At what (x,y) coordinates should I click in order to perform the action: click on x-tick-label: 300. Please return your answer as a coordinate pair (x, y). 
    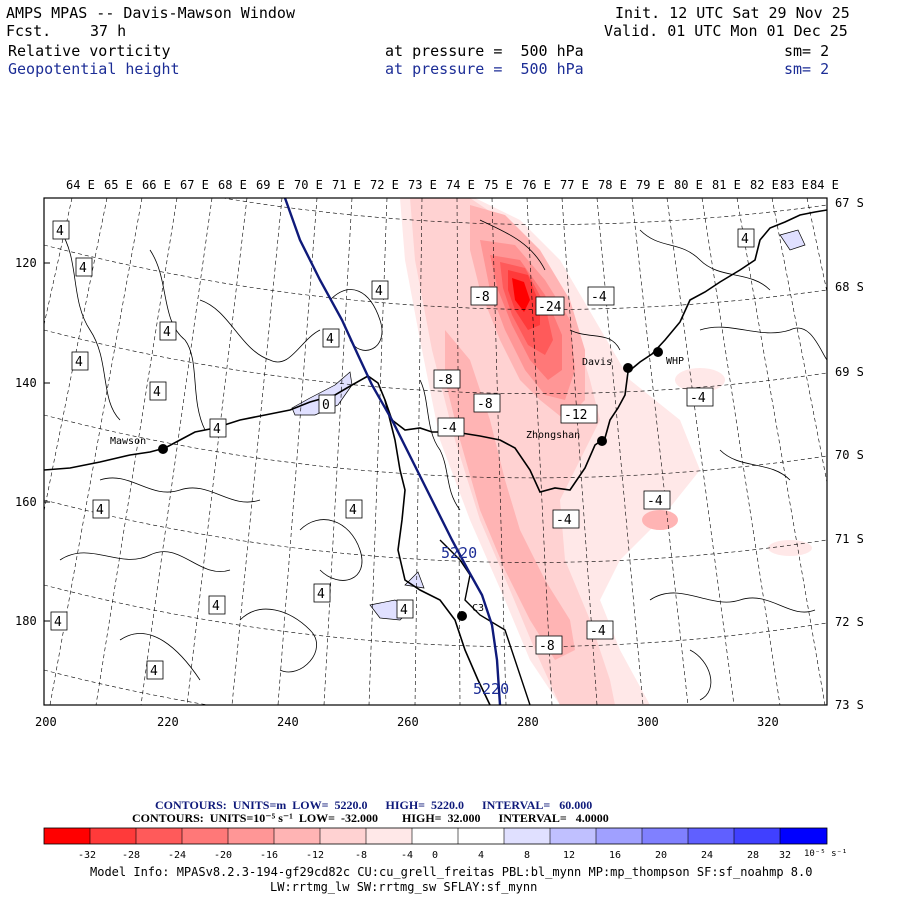
    Looking at the image, I should click on (648, 722).